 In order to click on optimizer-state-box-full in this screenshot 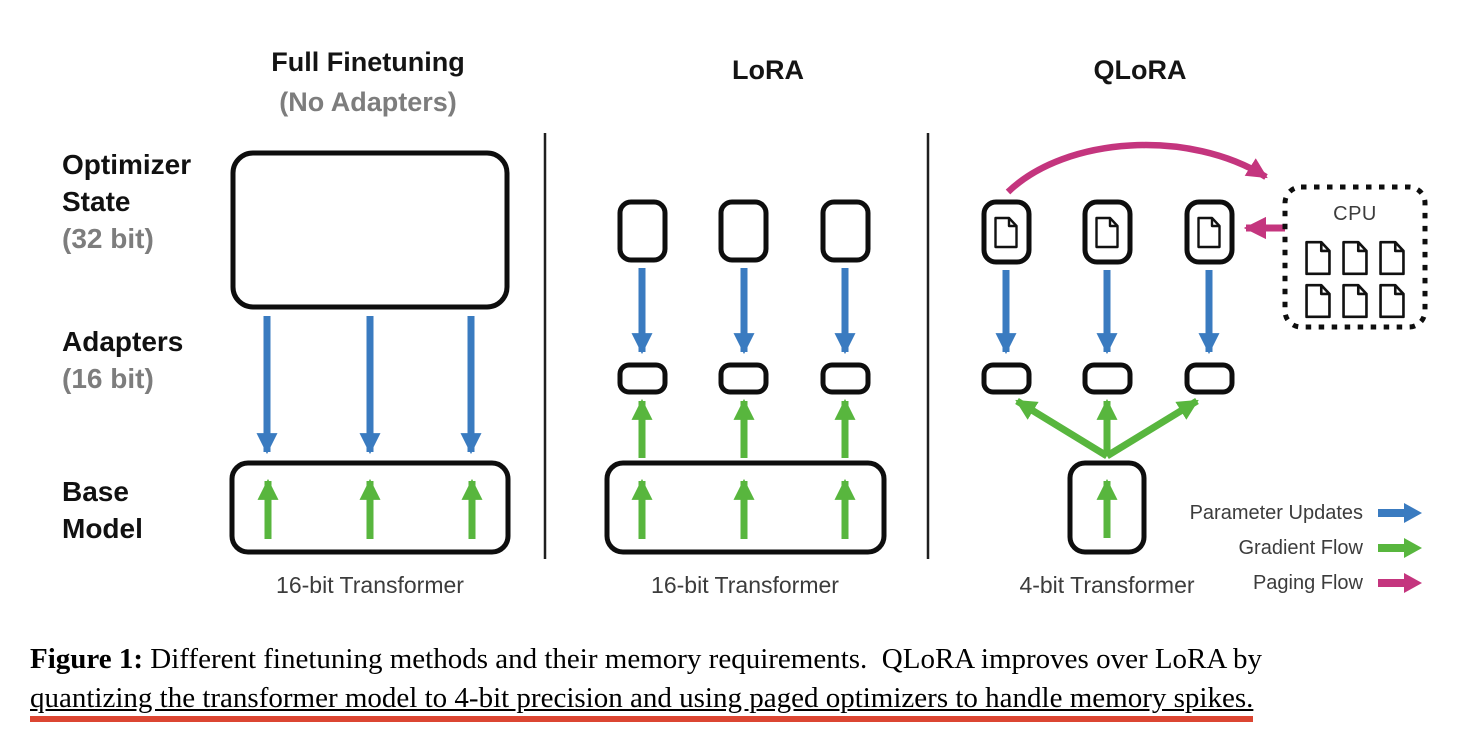, I will do `click(370, 230)`.